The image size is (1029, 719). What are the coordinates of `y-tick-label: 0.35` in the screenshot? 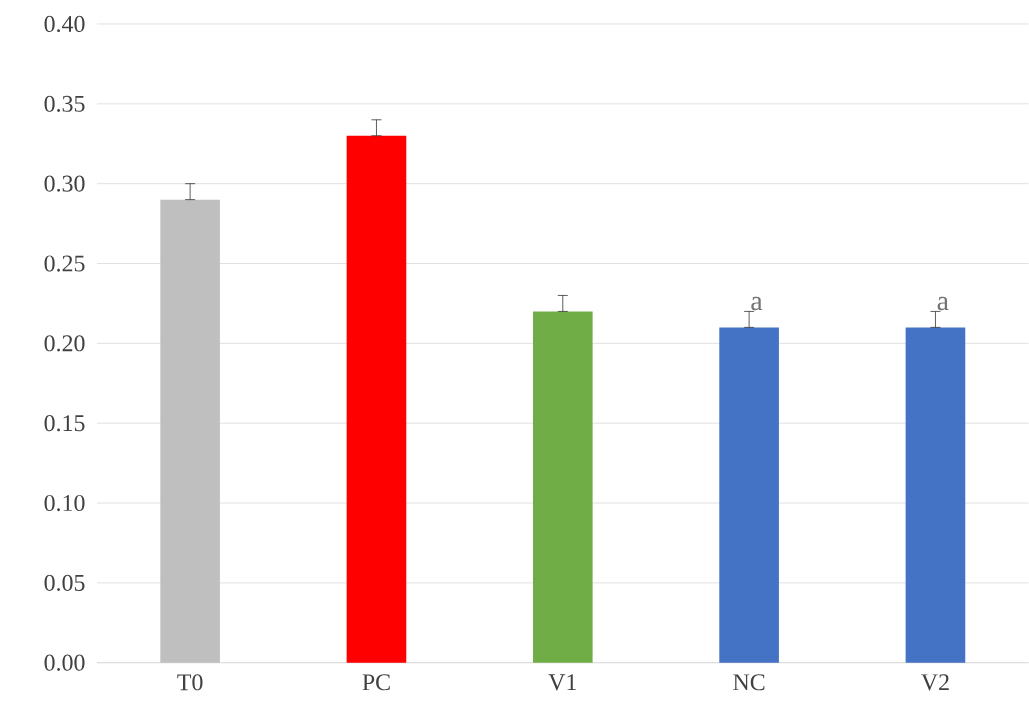 It's located at (64, 104).